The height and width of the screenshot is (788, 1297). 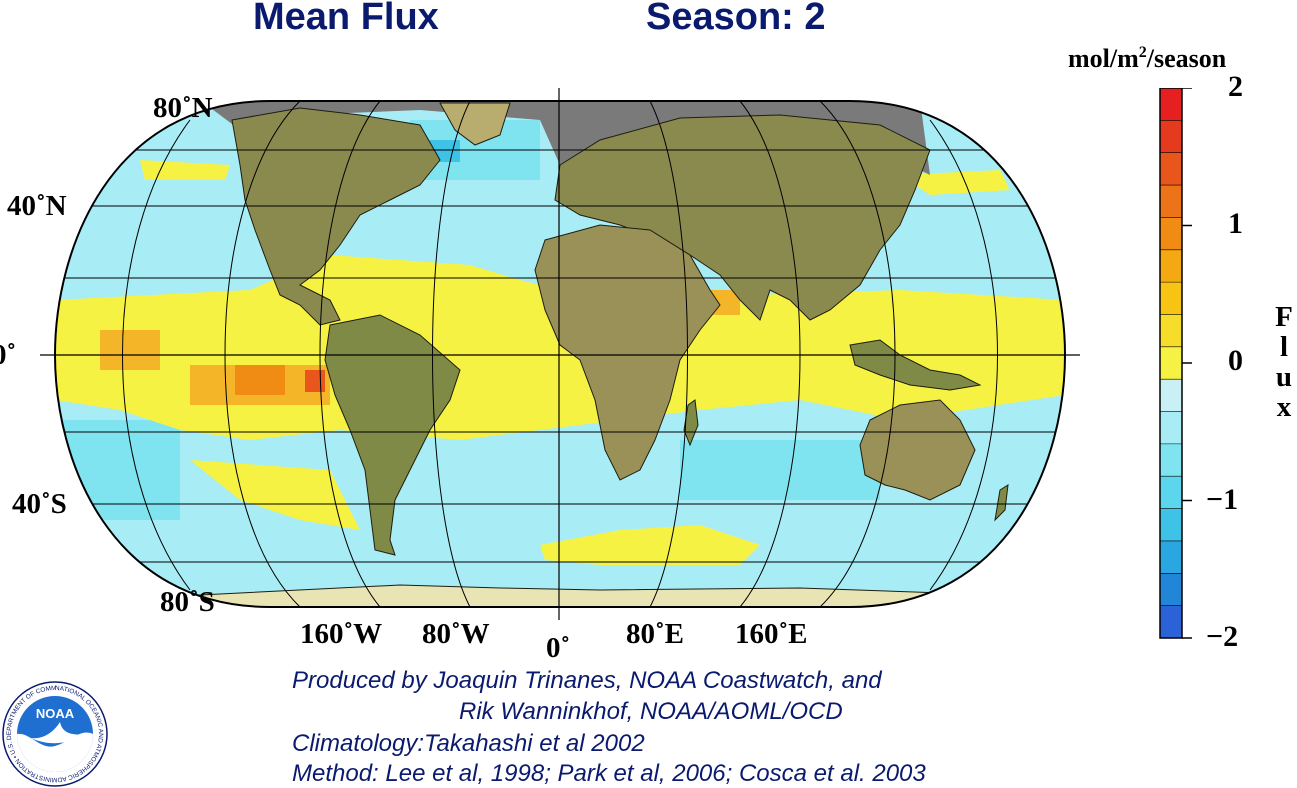 What do you see at coordinates (1284, 317) in the screenshot?
I see `colorbar-label-letter: F` at bounding box center [1284, 317].